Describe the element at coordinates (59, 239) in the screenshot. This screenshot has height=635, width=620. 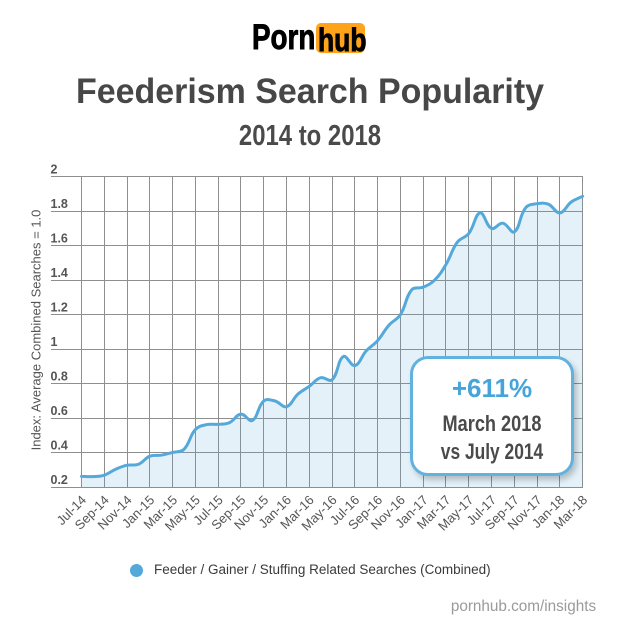
I see `svg-text: 1.6` at that location.